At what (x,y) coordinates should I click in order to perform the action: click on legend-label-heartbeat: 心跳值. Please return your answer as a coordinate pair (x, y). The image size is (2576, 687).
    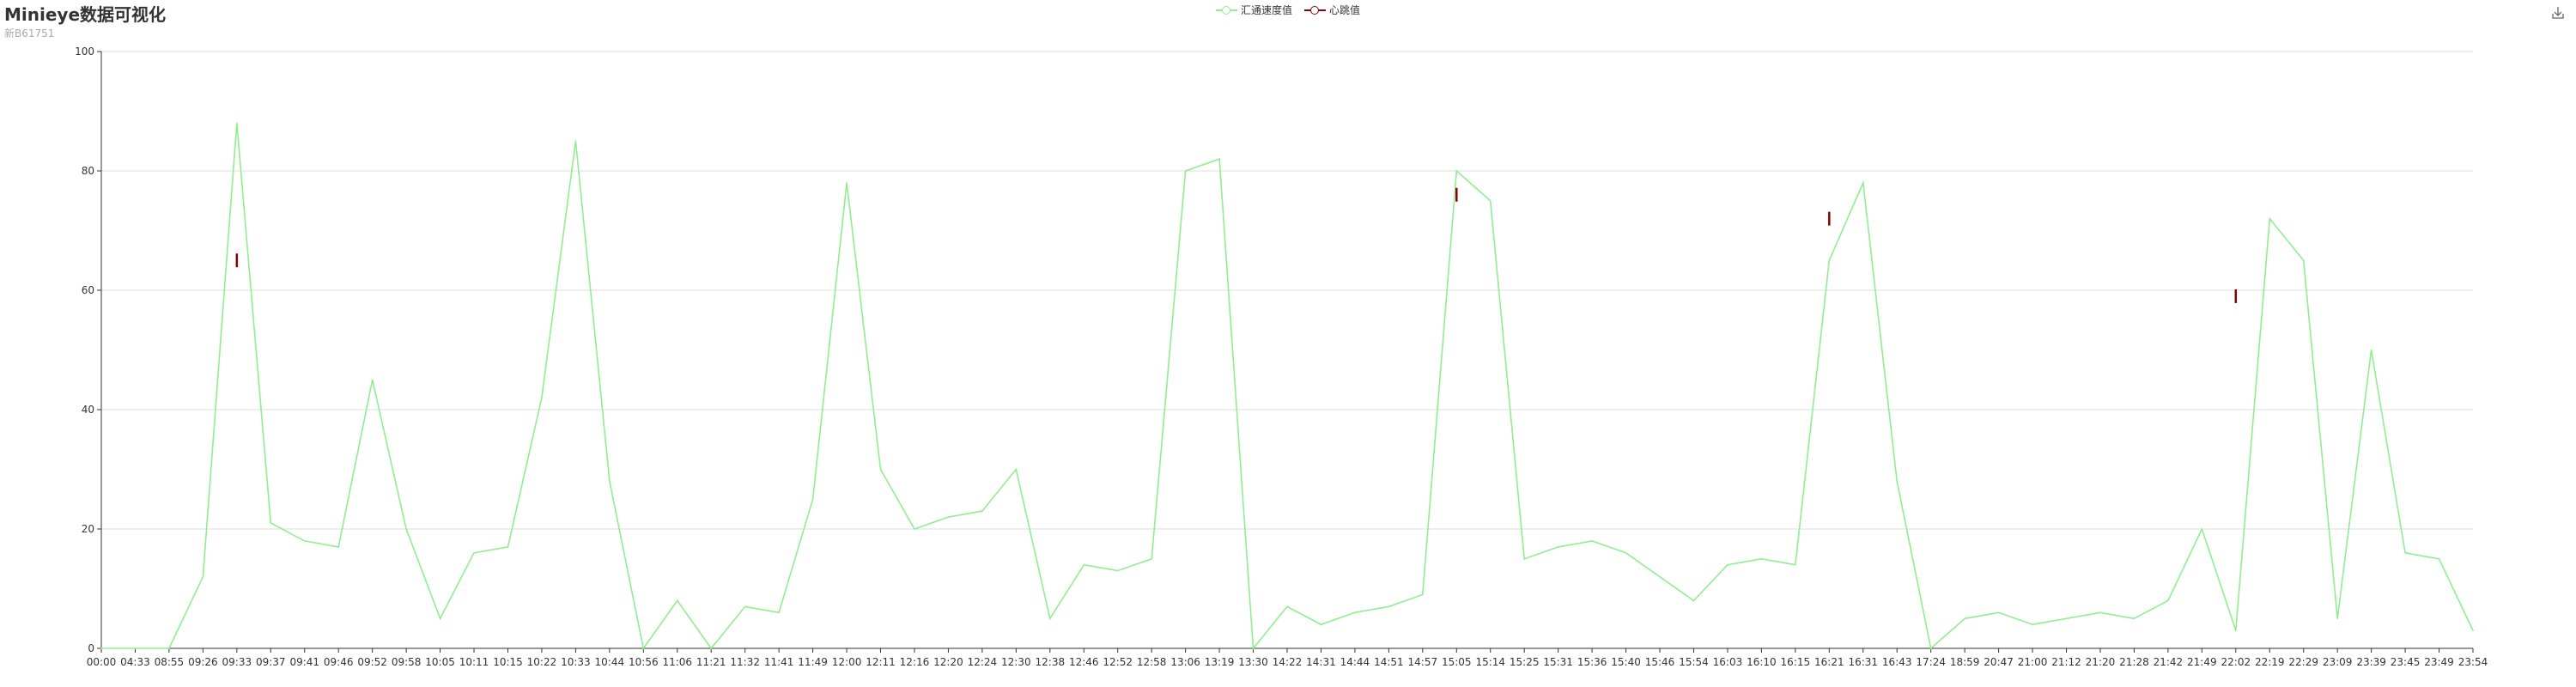
    Looking at the image, I should click on (1345, 10).